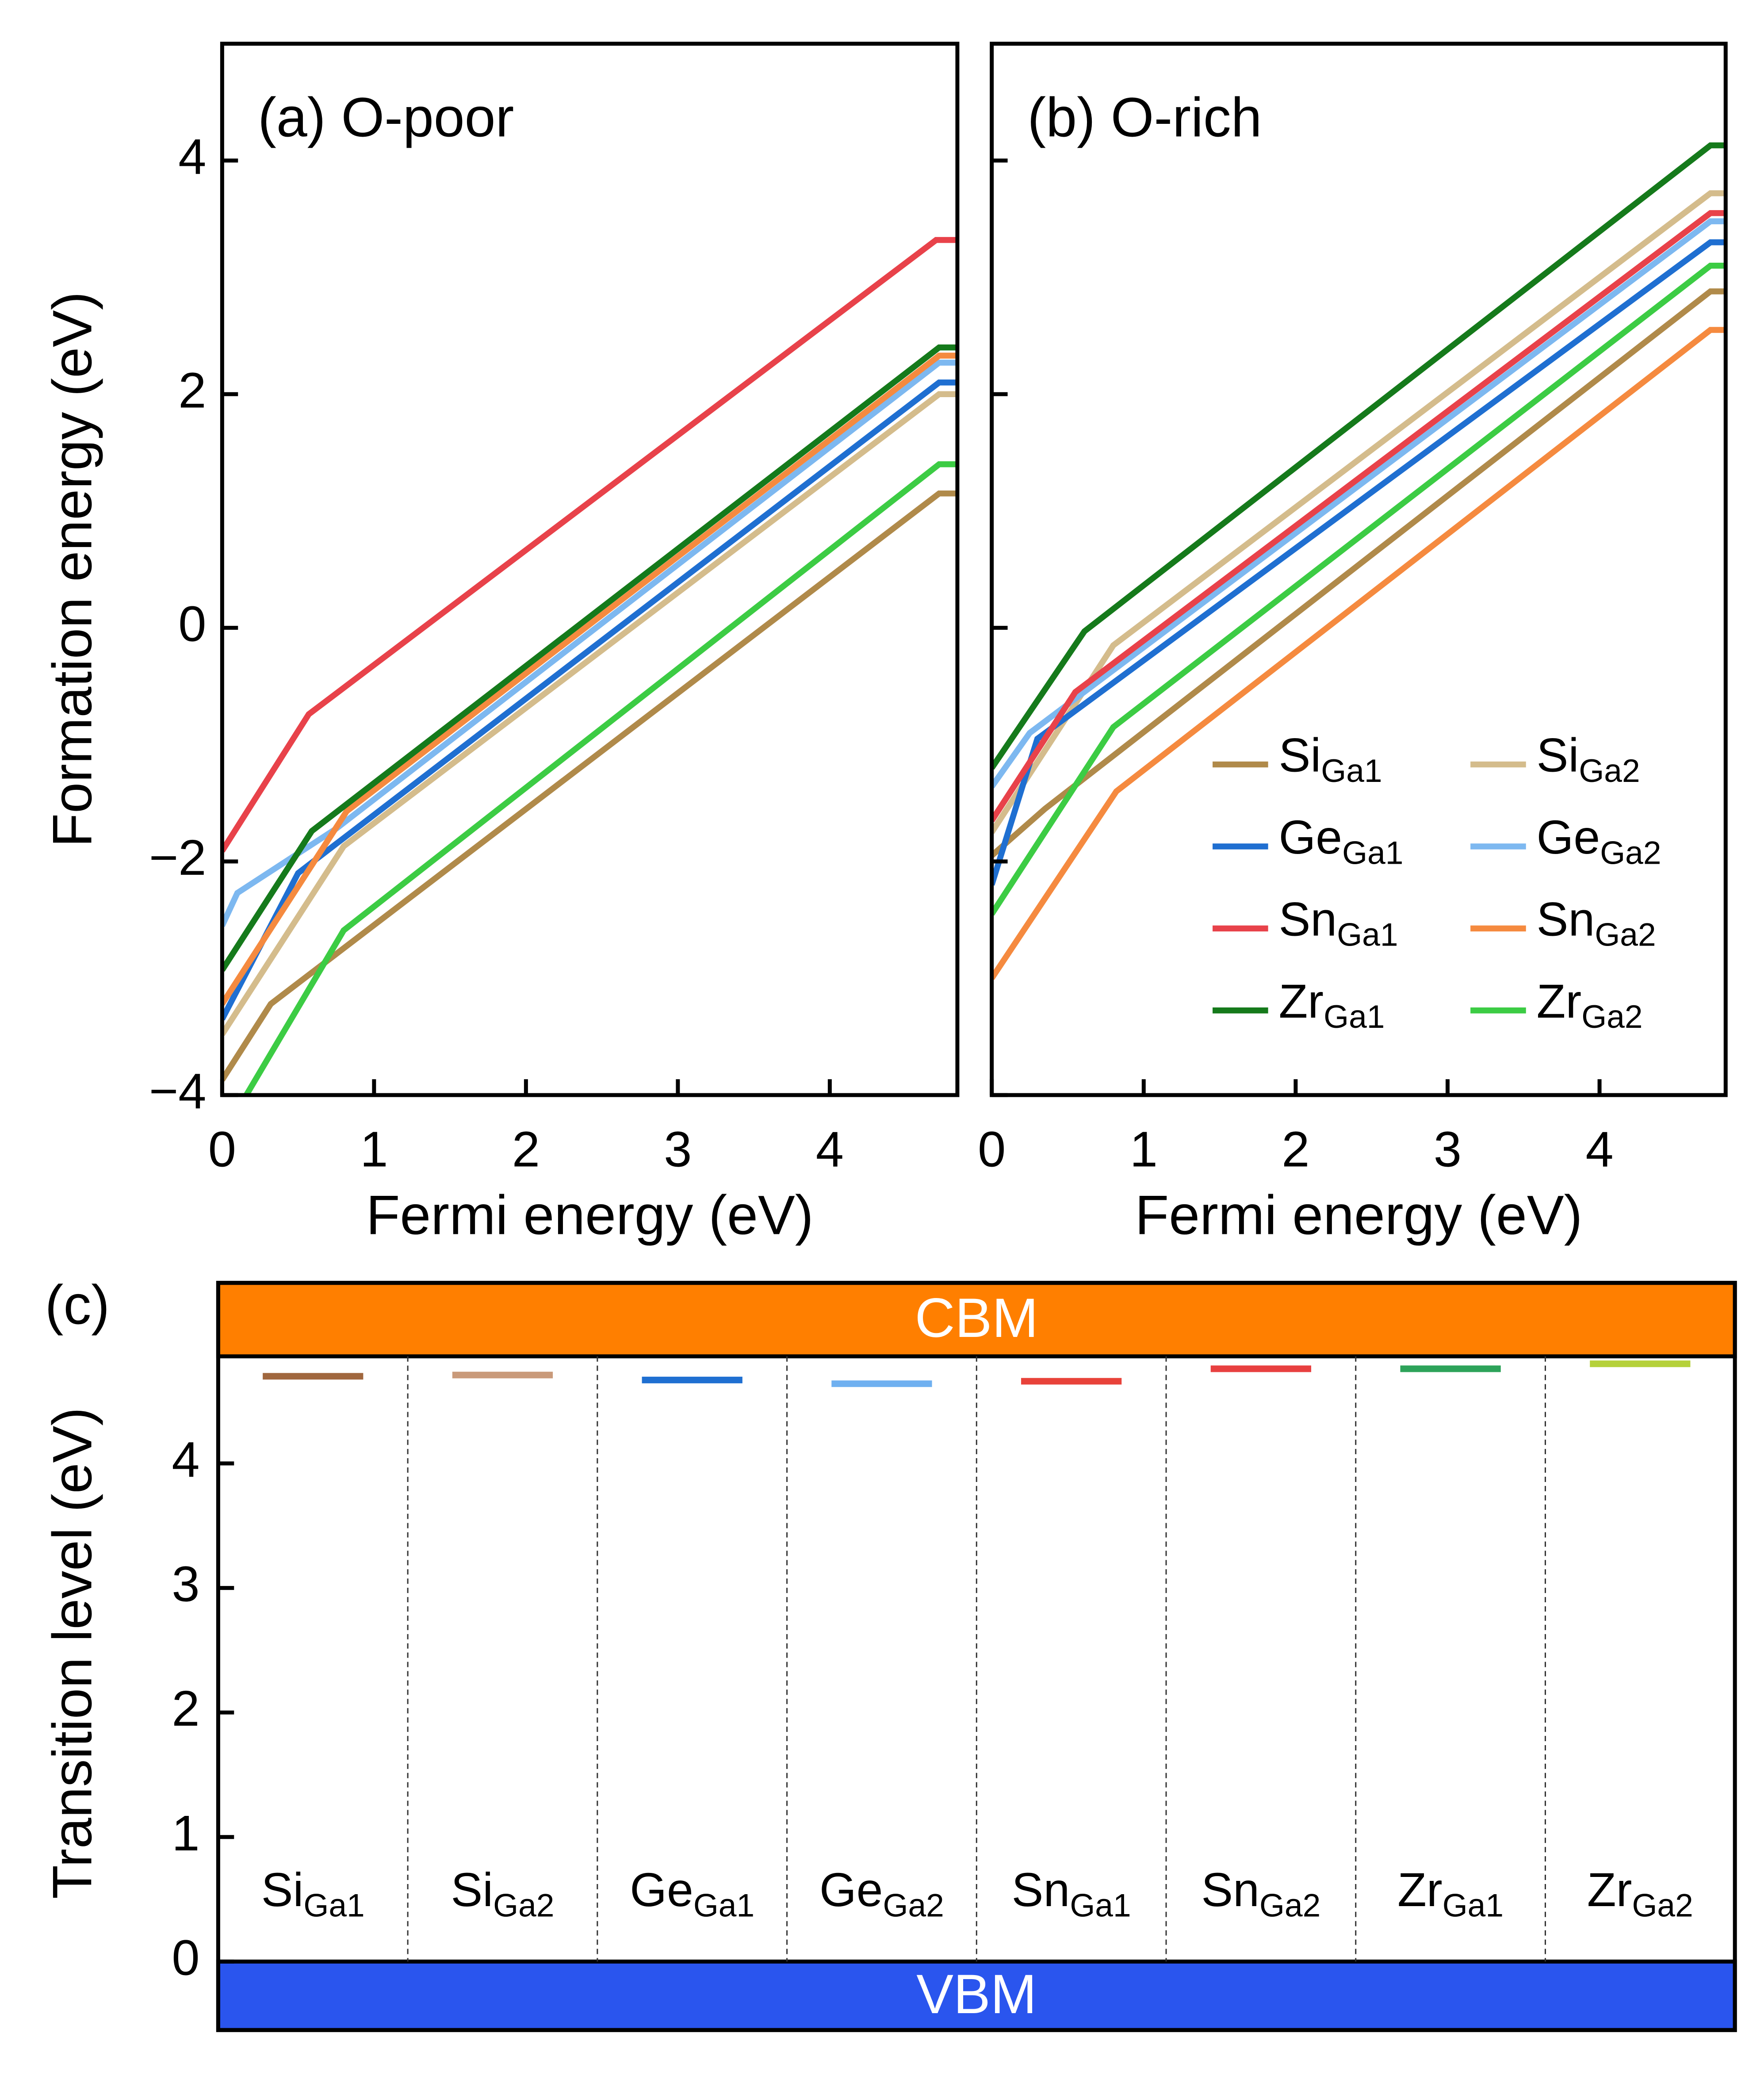  I want to click on category-label: SnGa2, so click(1260, 1894).